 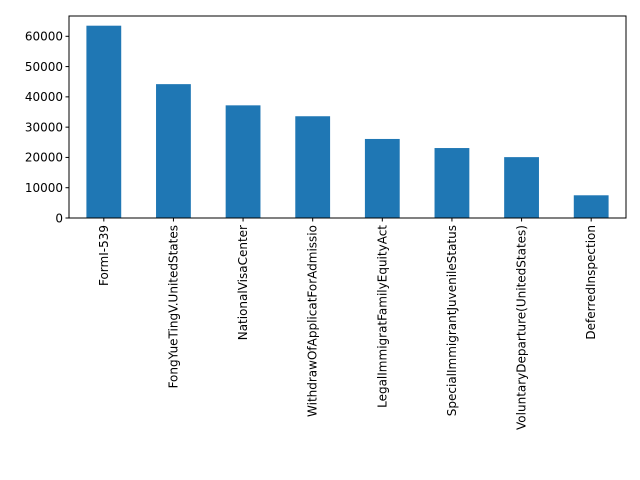 What do you see at coordinates (59, 218) in the screenshot?
I see `y-tick-label: 0` at bounding box center [59, 218].